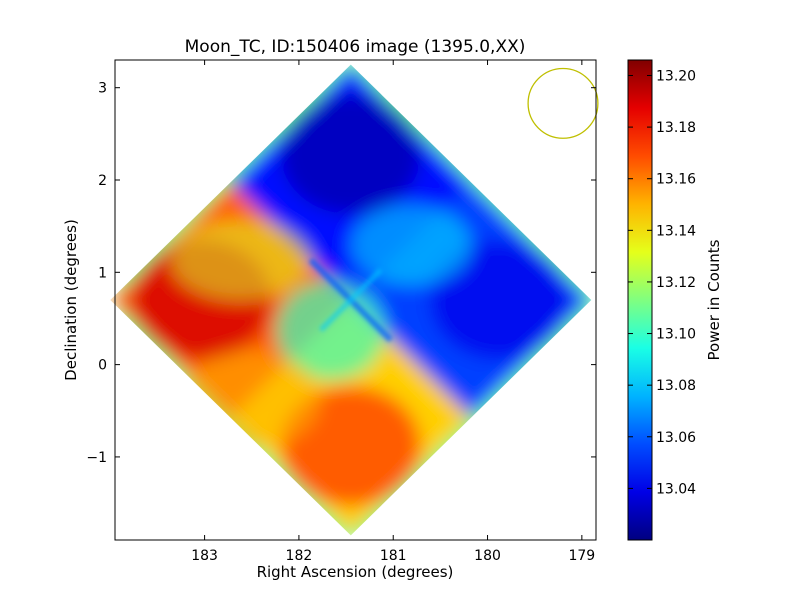 Image resolution: width=800 pixels, height=600 pixels. What do you see at coordinates (676, 438) in the screenshot?
I see `colorbar-tick-label: 13.06` at bounding box center [676, 438].